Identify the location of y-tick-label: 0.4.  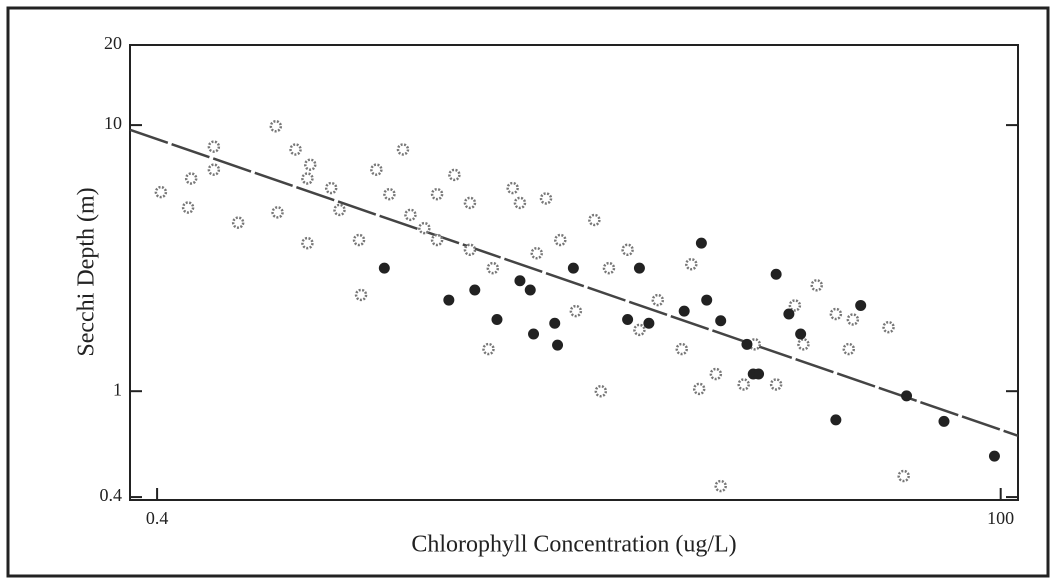
(111, 495).